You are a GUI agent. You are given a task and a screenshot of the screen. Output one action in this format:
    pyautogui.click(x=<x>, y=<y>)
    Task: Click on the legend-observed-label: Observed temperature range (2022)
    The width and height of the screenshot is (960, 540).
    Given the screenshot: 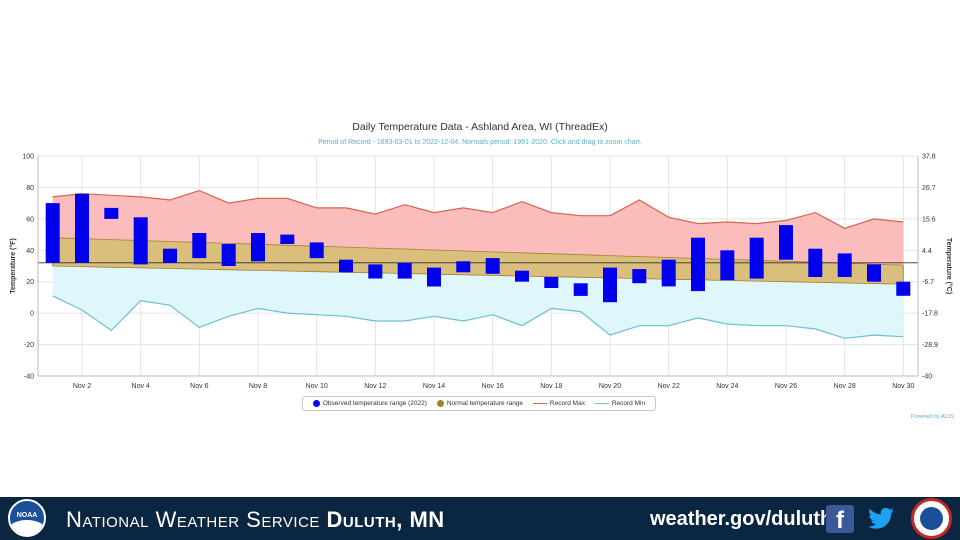 What is the action you would take?
    pyautogui.click(x=374, y=403)
    